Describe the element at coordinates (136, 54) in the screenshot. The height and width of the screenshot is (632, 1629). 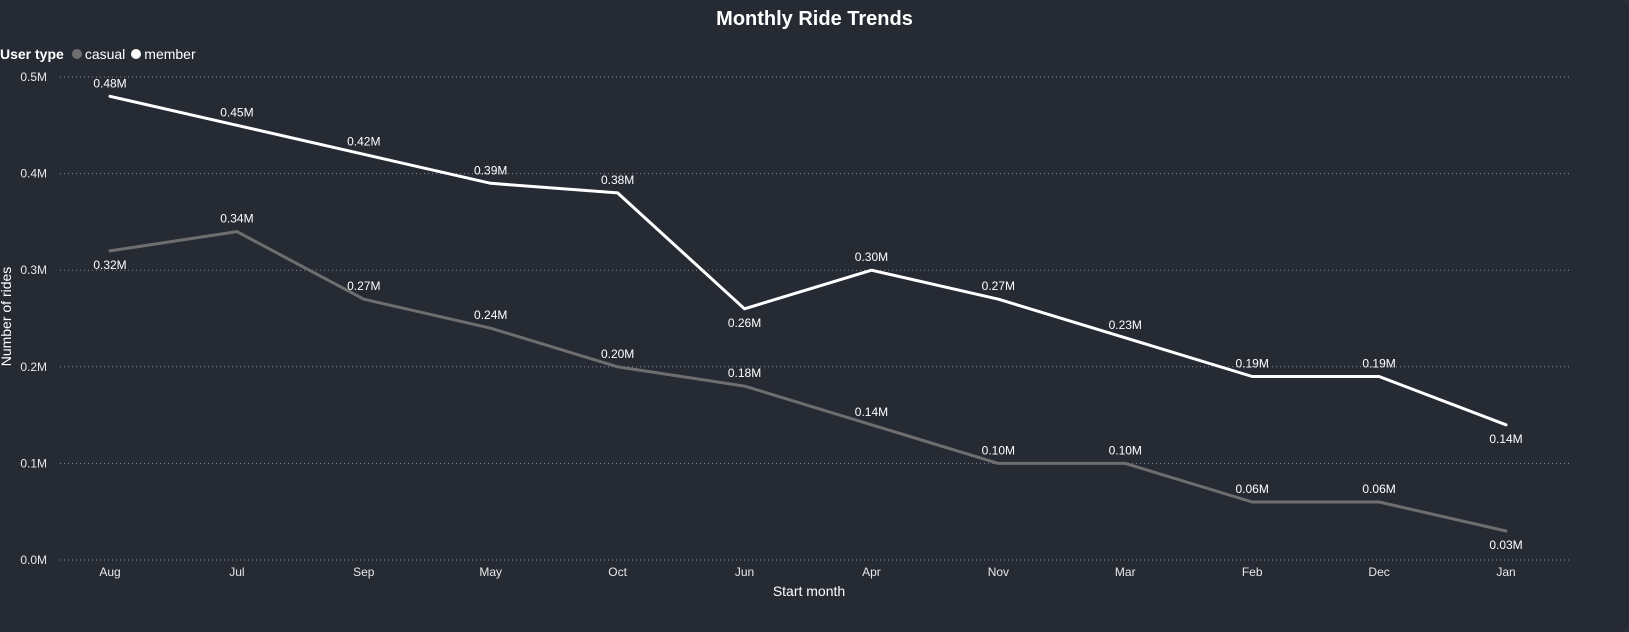
I see `legend-dot-member-icon` at that location.